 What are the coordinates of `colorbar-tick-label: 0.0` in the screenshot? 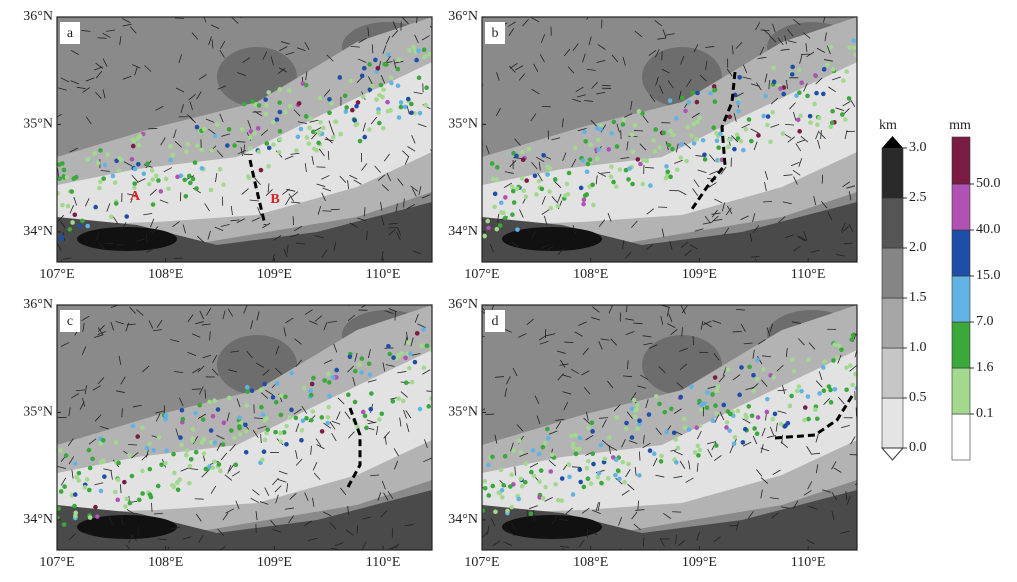 It's located at (918, 447).